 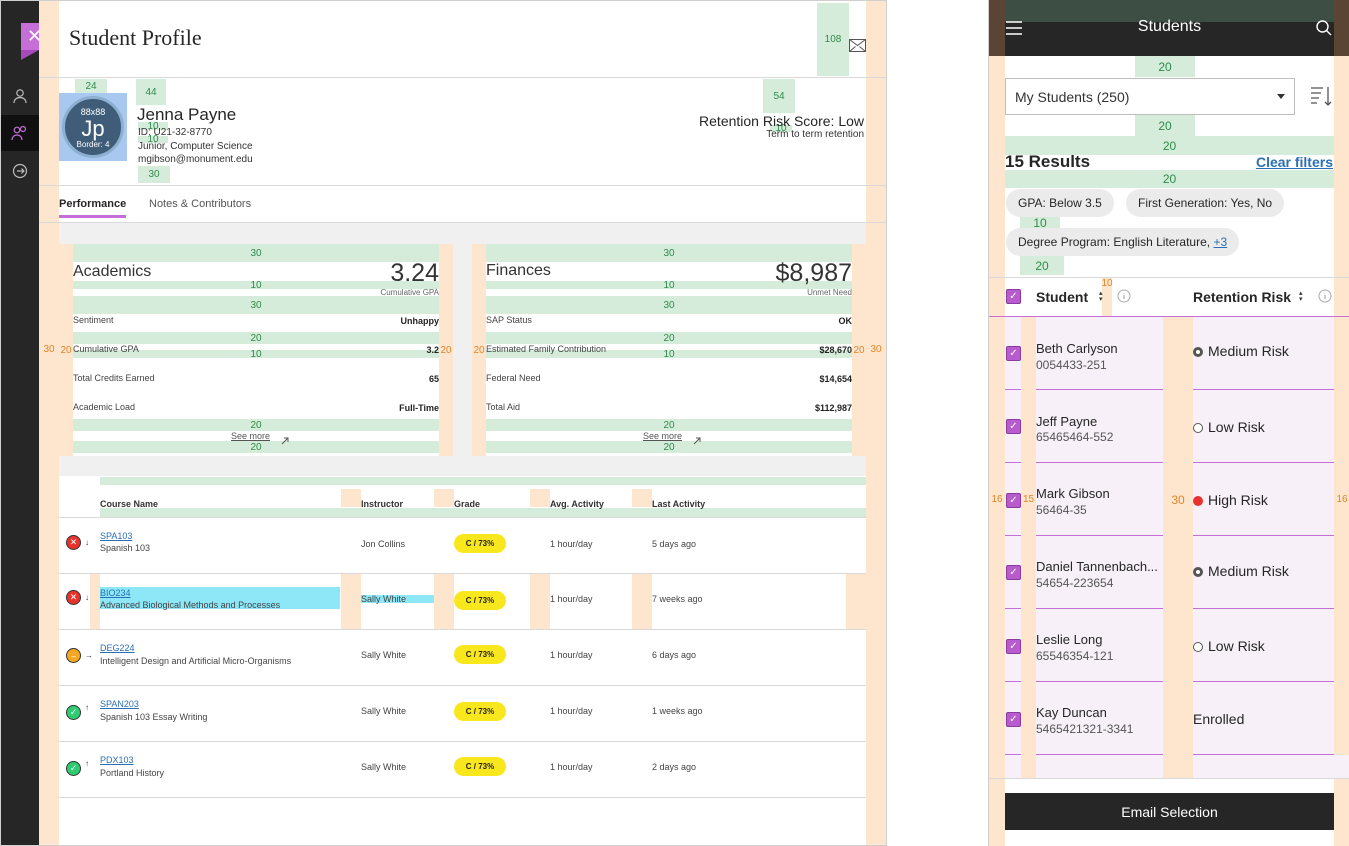 I want to click on column-header-avg-activity: Avg. Activity, so click(x=577, y=504).